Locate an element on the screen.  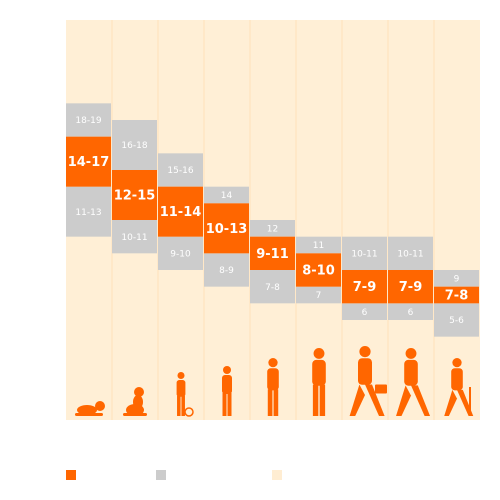
lower-range-bar-label: 7-8 is located at coordinates (272, 288).